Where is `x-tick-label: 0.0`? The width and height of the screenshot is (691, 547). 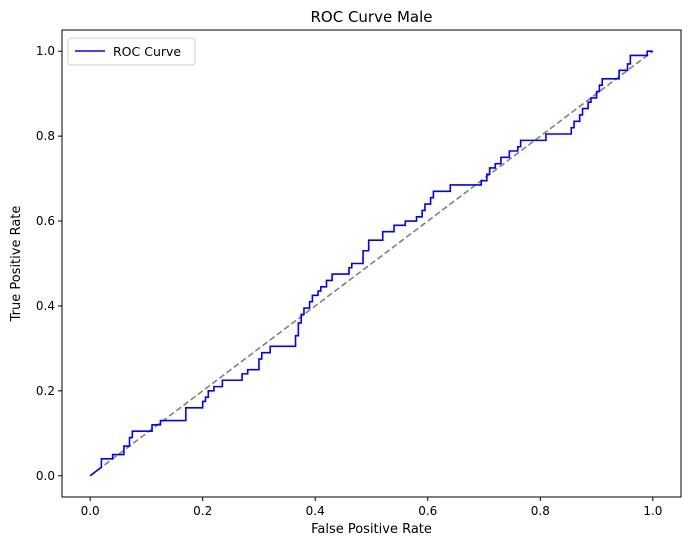 x-tick-label: 0.0 is located at coordinates (90, 511).